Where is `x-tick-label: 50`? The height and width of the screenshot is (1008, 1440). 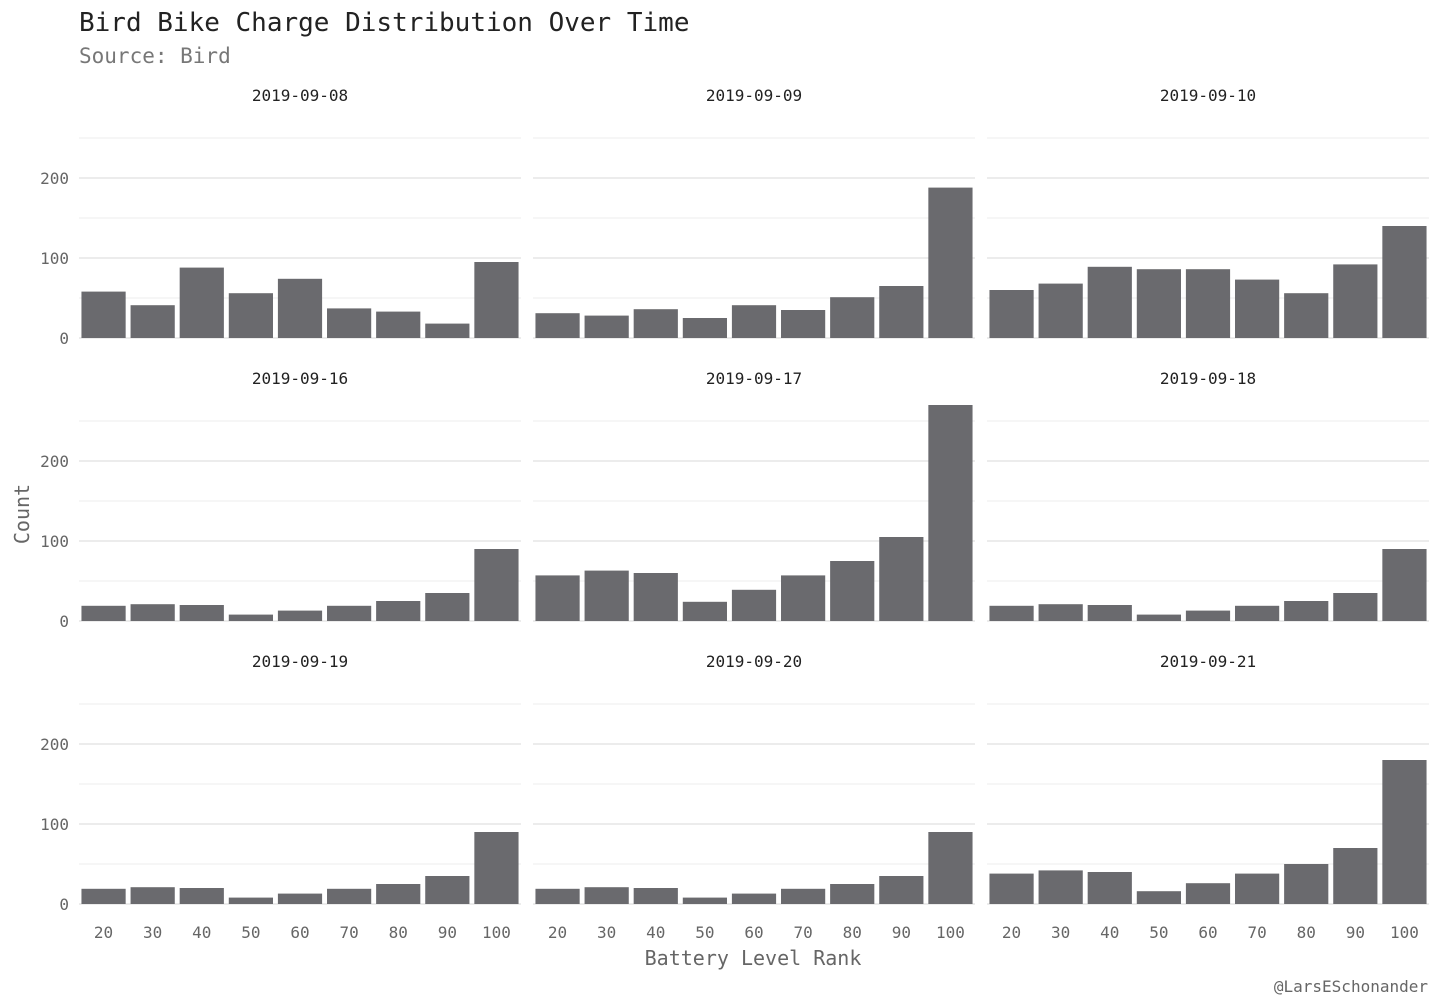 x-tick-label: 50 is located at coordinates (1158, 932).